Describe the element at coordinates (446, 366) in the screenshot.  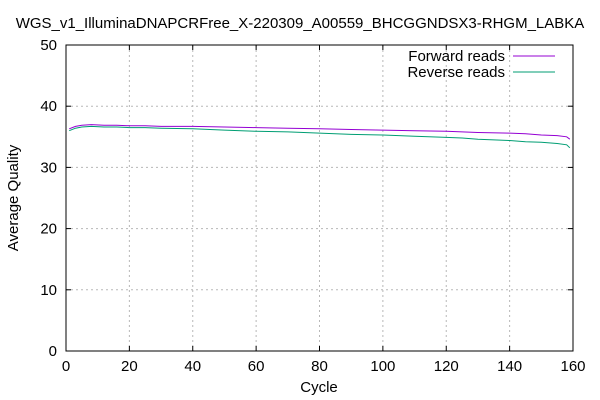
I see `x-tick-label: 120` at that location.